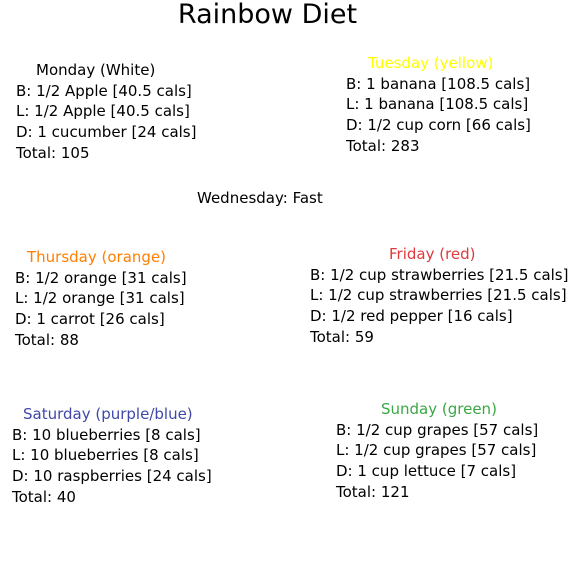  What do you see at coordinates (101, 277) in the screenshot?
I see `thursday-breakfast: B: 1/2 orange [31 cals]` at bounding box center [101, 277].